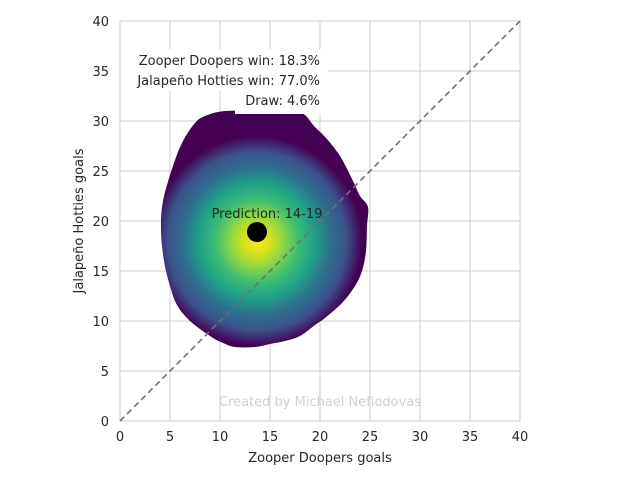  I want to click on x-tick-label-0: 0, so click(120, 437).